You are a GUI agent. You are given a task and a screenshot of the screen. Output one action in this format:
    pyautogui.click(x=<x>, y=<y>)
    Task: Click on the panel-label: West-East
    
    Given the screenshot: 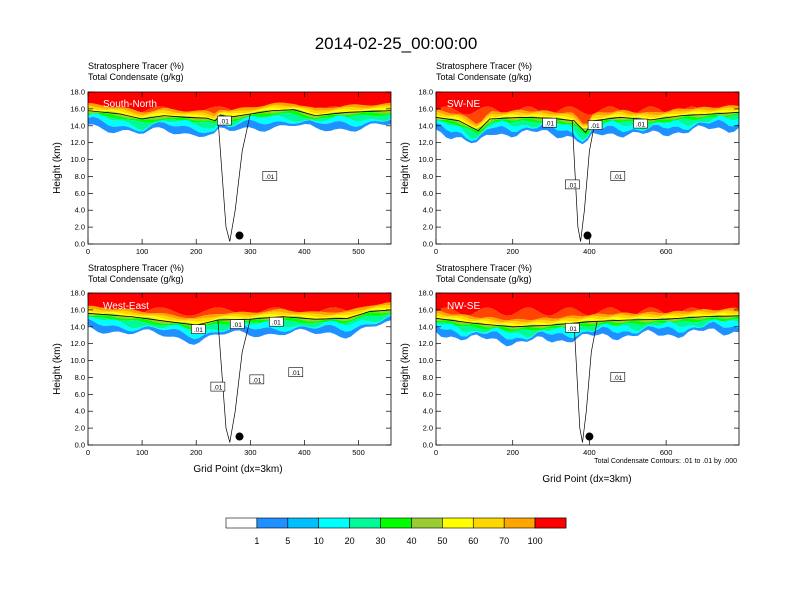 What is the action you would take?
    pyautogui.click(x=126, y=306)
    